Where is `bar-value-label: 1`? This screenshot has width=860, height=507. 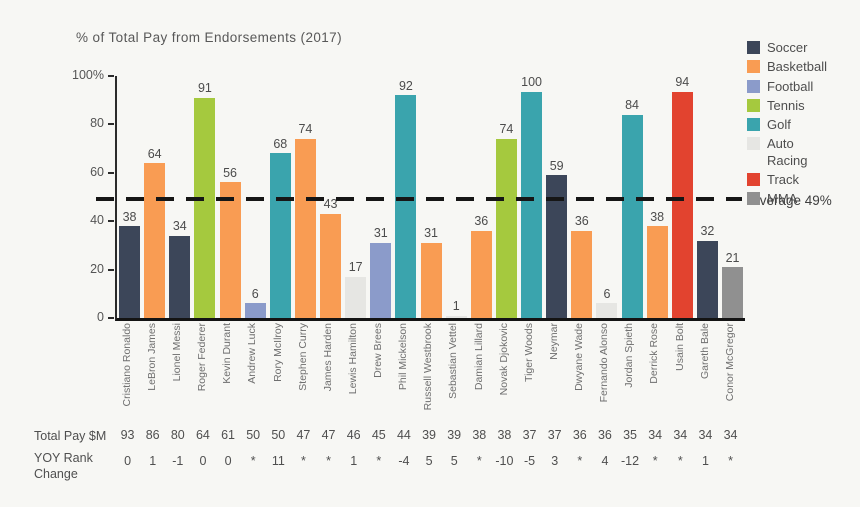 bar-value-label: 1 is located at coordinates (456, 306).